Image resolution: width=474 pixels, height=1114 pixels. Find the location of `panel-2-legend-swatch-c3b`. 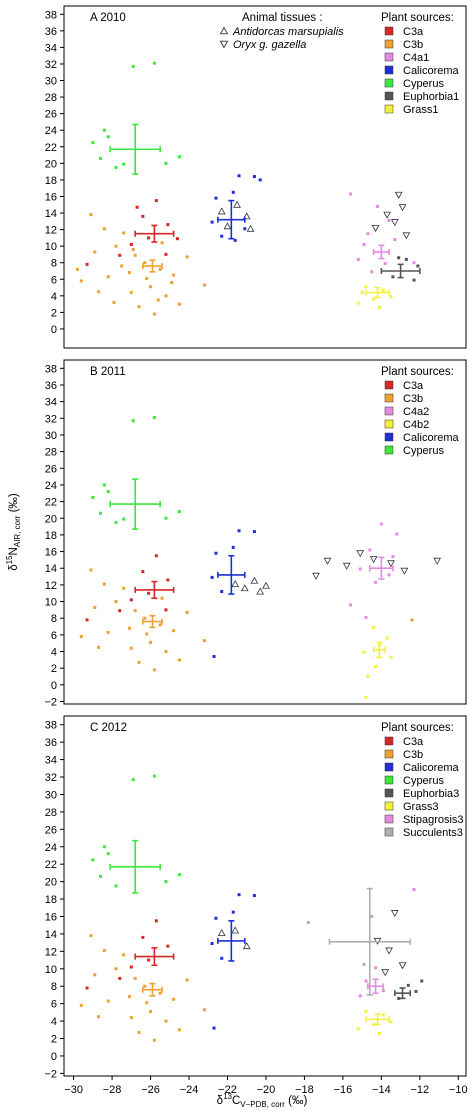

panel-2-legend-swatch-c3b is located at coordinates (389, 398).